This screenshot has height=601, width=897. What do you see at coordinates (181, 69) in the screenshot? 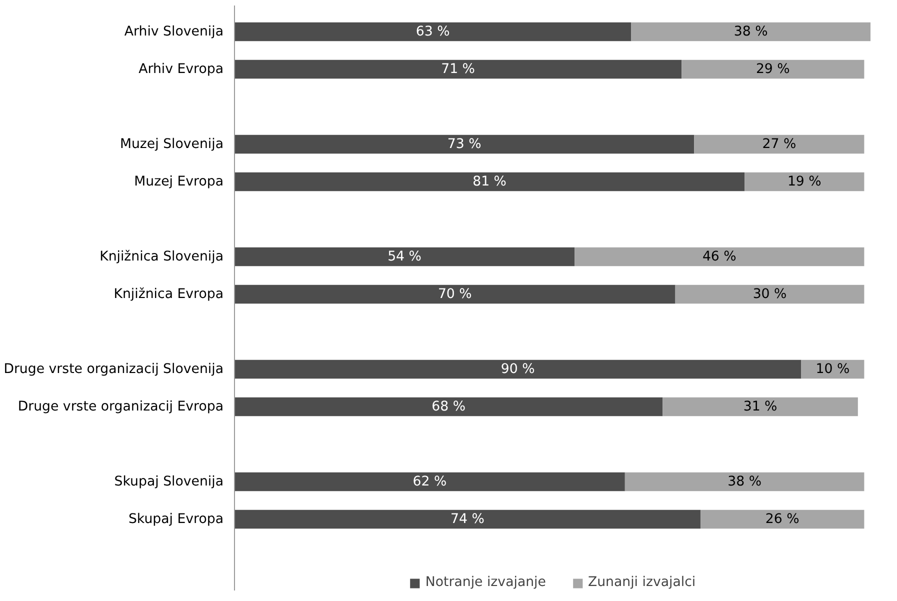
I see `y-tick-label: Arhiv Evropa` at bounding box center [181, 69].